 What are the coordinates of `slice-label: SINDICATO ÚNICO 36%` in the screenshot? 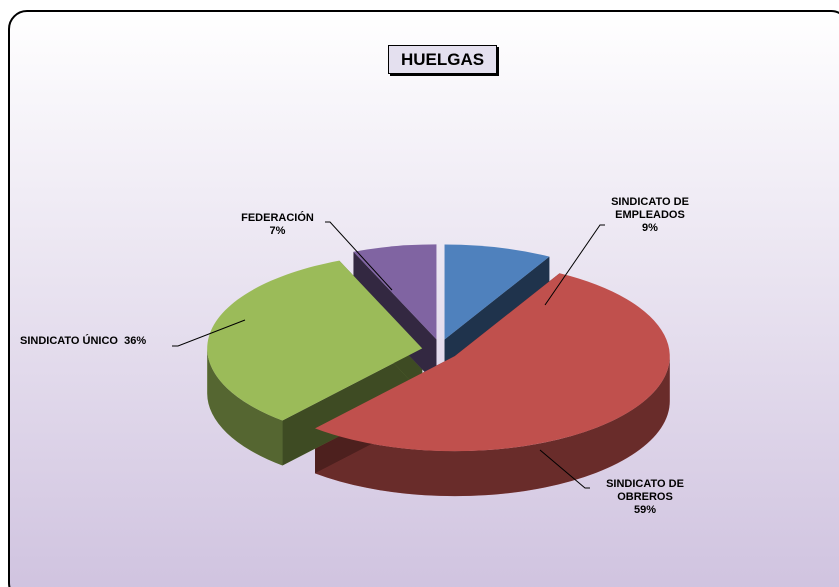 It's located at (100, 341).